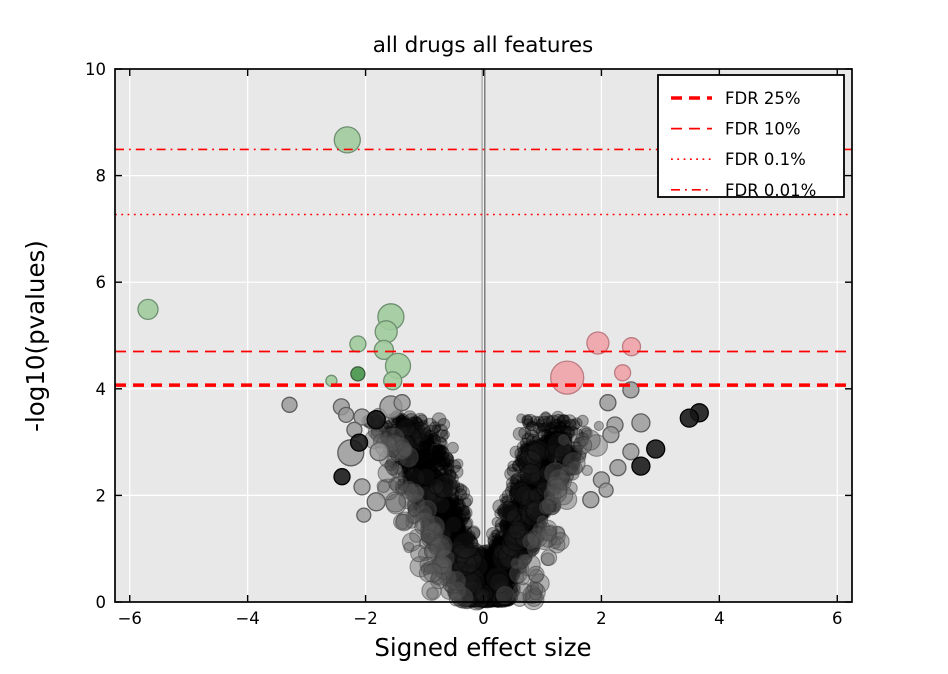 The image size is (948, 674). I want to click on y-tick-label: 2, so click(101, 495).